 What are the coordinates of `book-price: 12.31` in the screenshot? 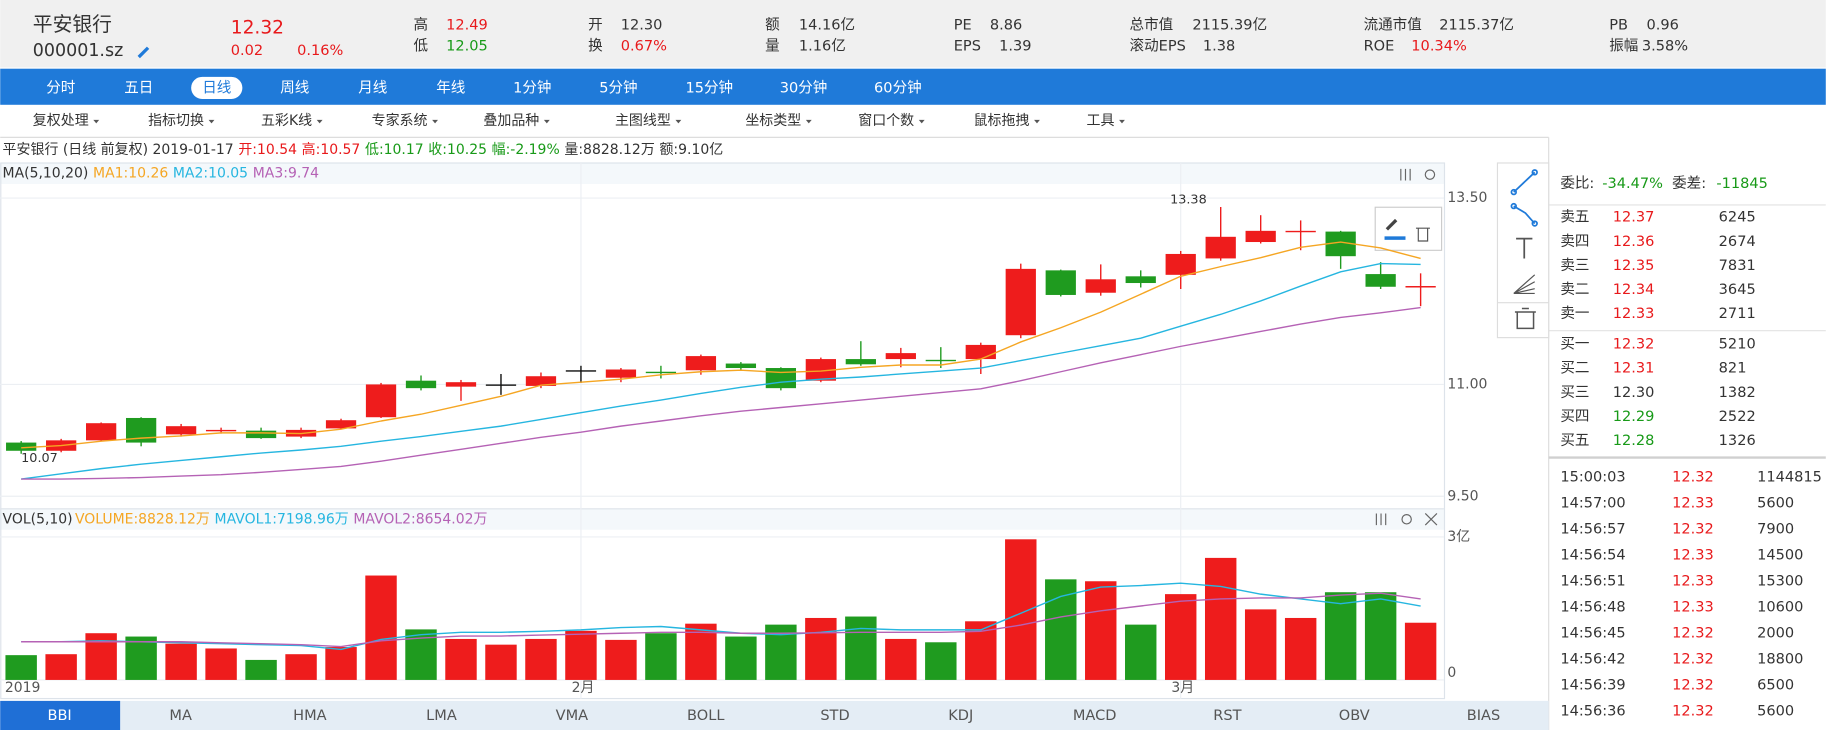 It's located at (1634, 368).